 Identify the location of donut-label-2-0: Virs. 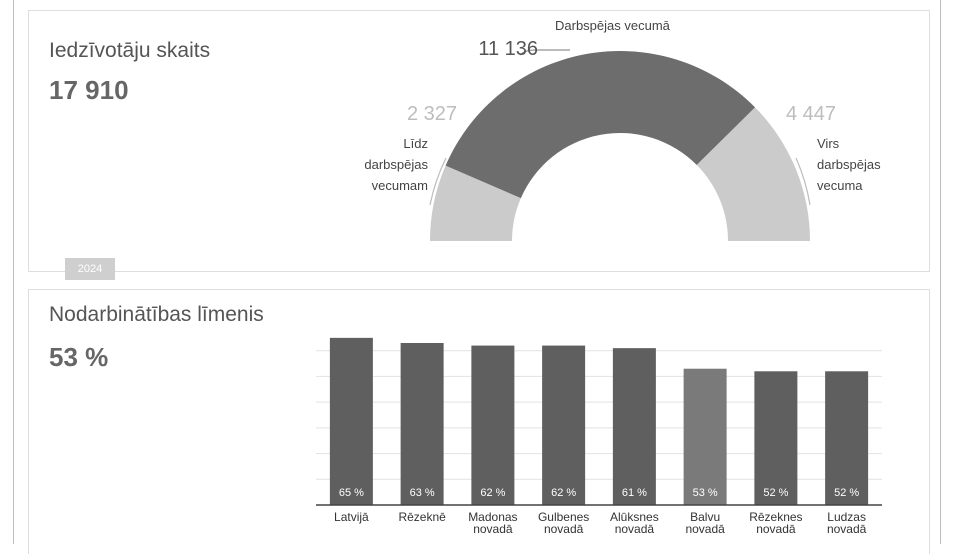
(828, 143).